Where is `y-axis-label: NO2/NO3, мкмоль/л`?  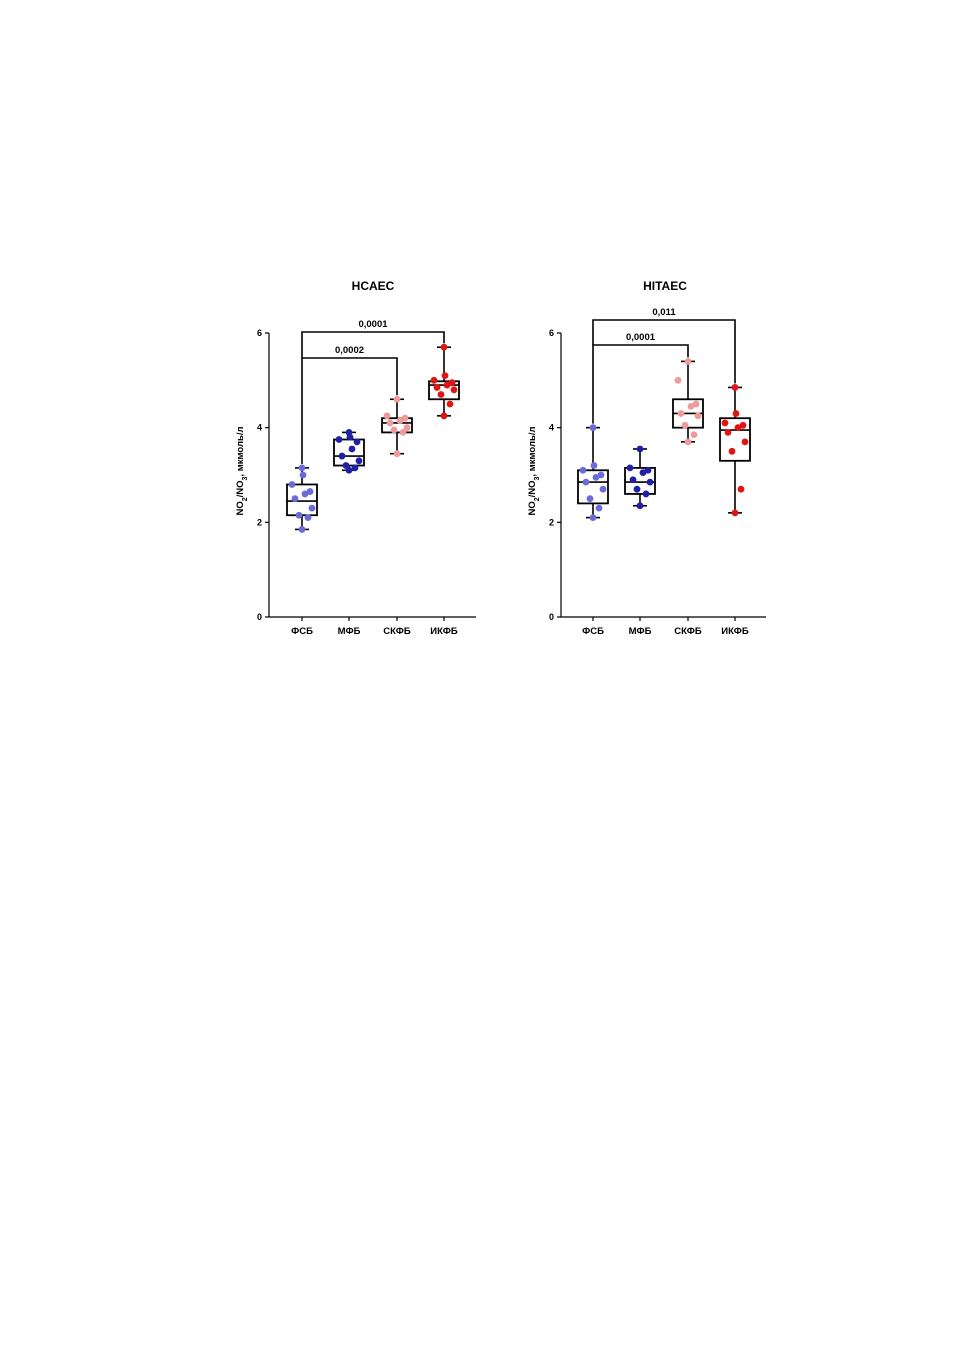
y-axis-label: NO2/NO3, мкмоль/л is located at coordinates (242, 470).